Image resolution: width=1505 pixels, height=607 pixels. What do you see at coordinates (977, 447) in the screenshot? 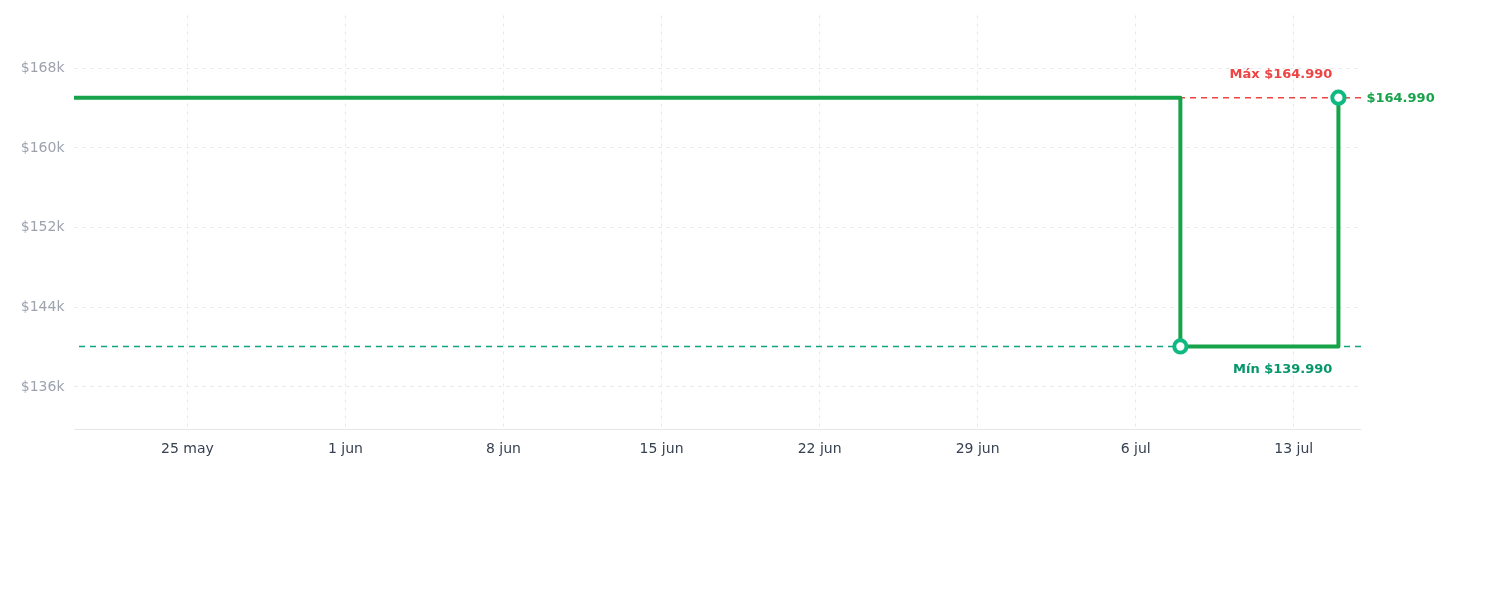
I see `x-tick-label: 29 jun` at bounding box center [977, 447].